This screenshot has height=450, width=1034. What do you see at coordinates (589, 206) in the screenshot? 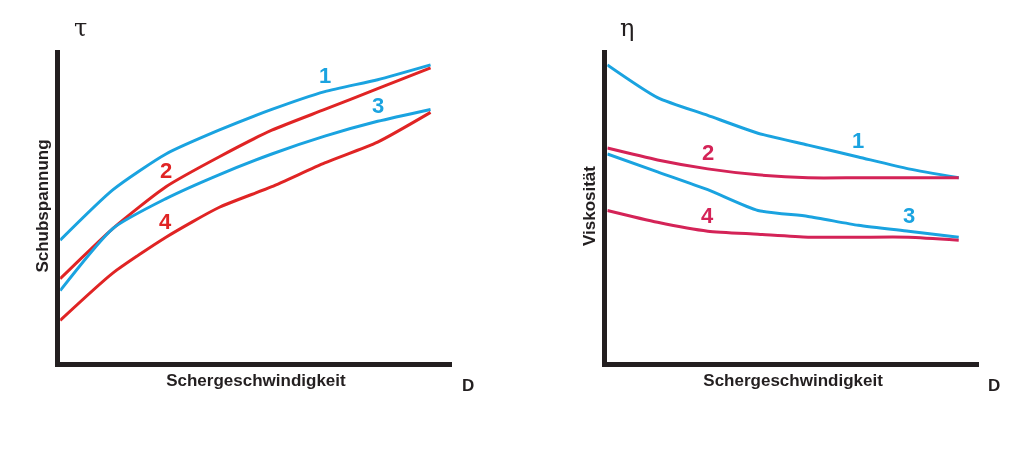
I see `y-axis-title: Viskosität` at bounding box center [589, 206].